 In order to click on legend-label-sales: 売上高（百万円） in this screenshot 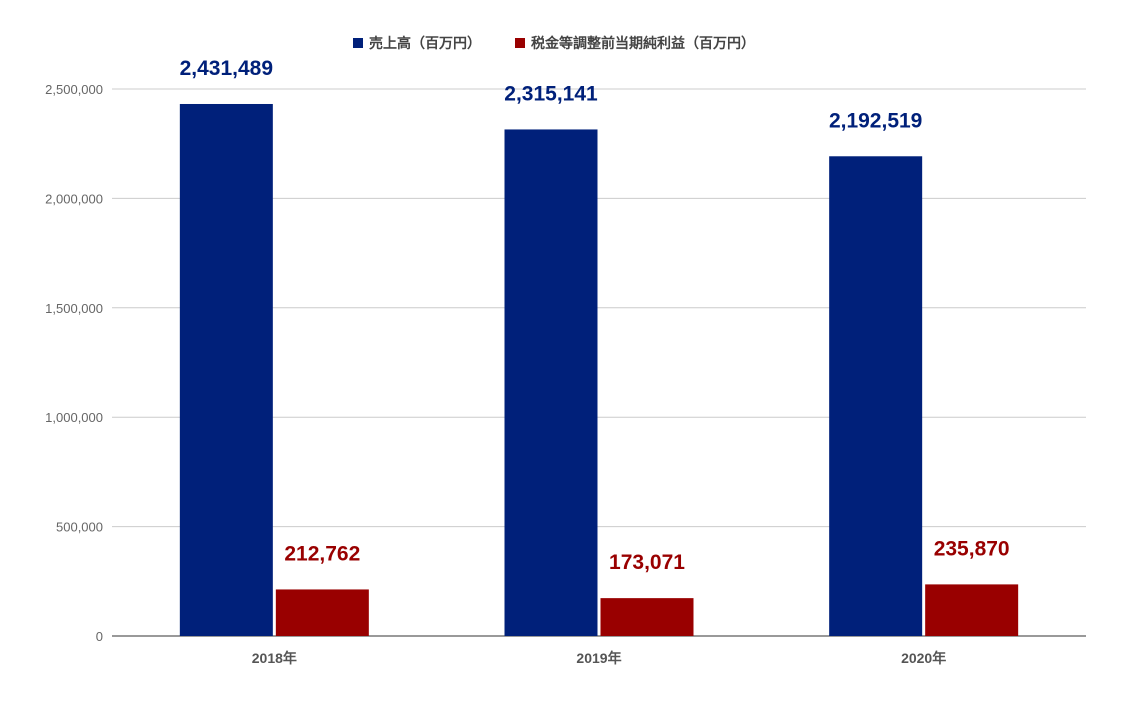, I will do `click(425, 43)`.